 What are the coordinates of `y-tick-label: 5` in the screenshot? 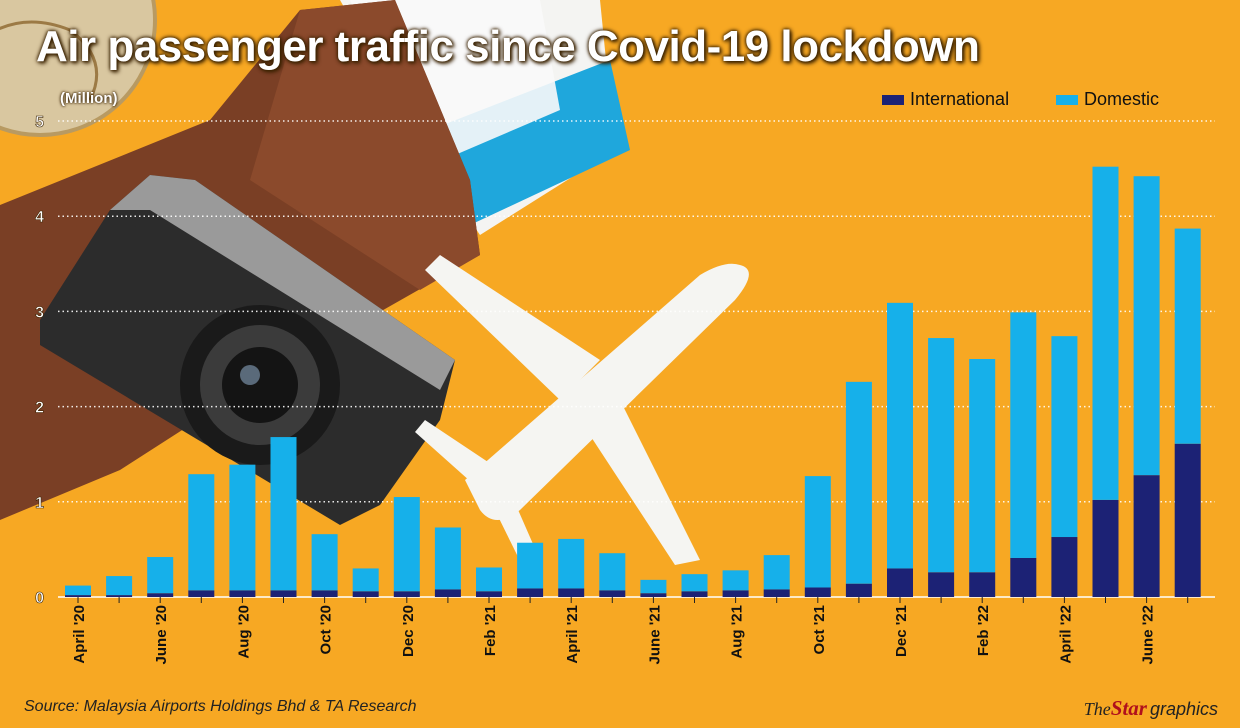 It's located at (39, 122).